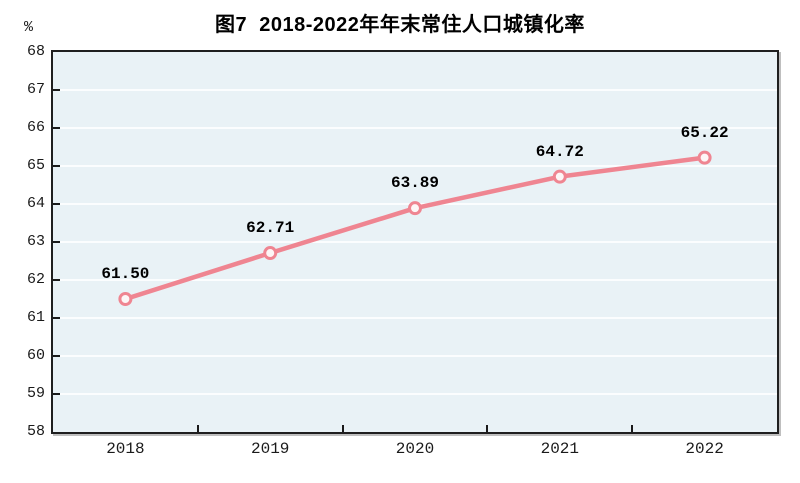 The image size is (800, 483). Describe the element at coordinates (35, 203) in the screenshot. I see `y-axis-label: 64` at that location.